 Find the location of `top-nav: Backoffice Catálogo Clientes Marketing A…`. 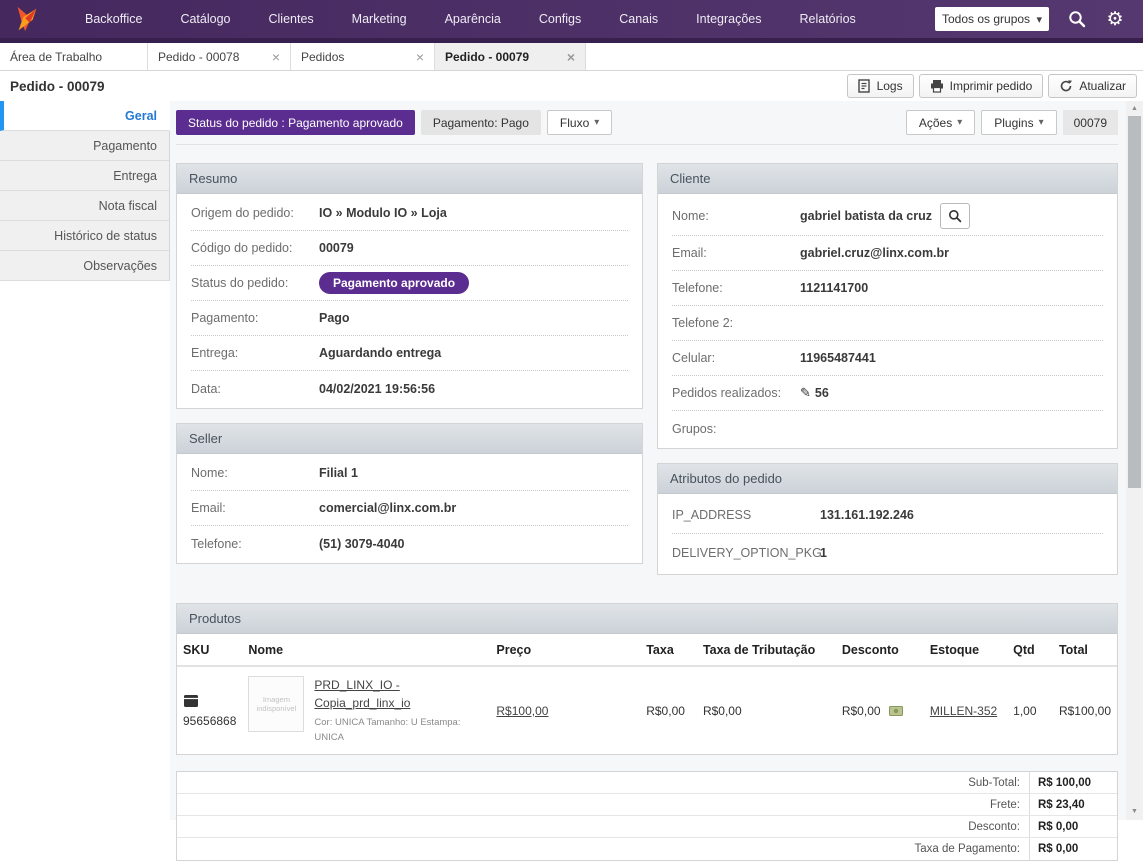

top-nav: Backoffice Catálogo Clientes Marketing A… is located at coordinates (571, 21).